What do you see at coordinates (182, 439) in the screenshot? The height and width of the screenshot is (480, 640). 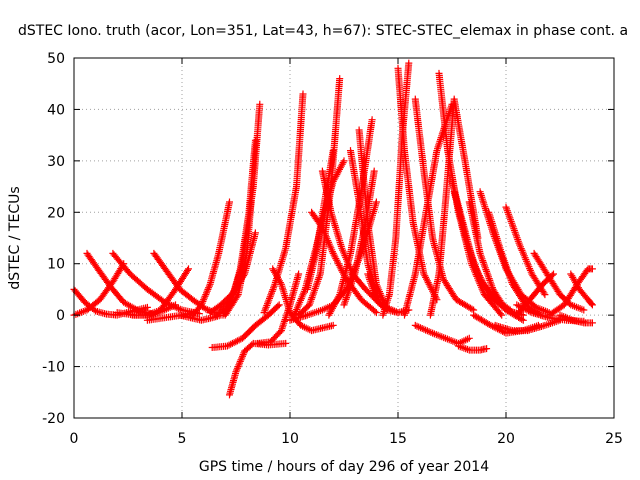 I see `x-tick-label: 5` at bounding box center [182, 439].